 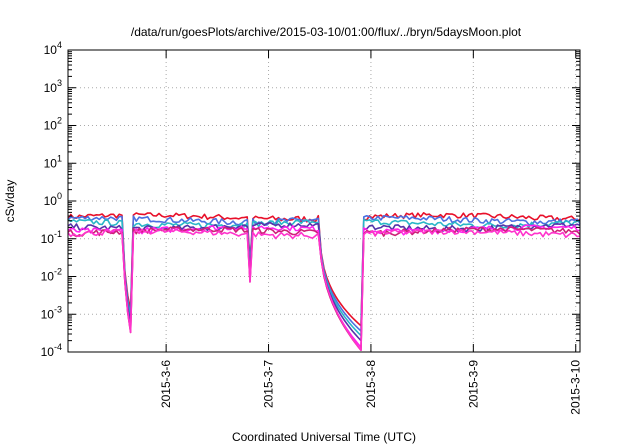 I want to click on x-tick-label: 2015-3-9, so click(x=473, y=384).